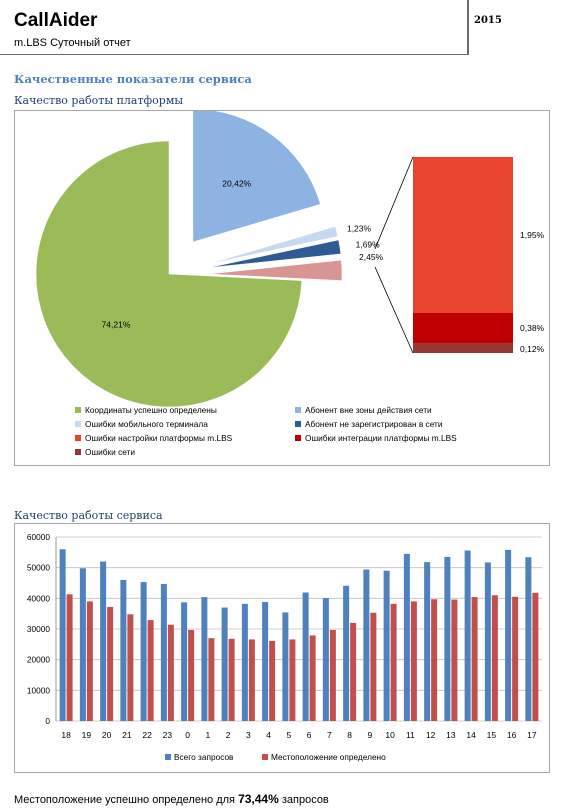 Image resolution: width=563 pixels, height=812 pixels. I want to click on bar-xtick-label-22: 16, so click(512, 735).